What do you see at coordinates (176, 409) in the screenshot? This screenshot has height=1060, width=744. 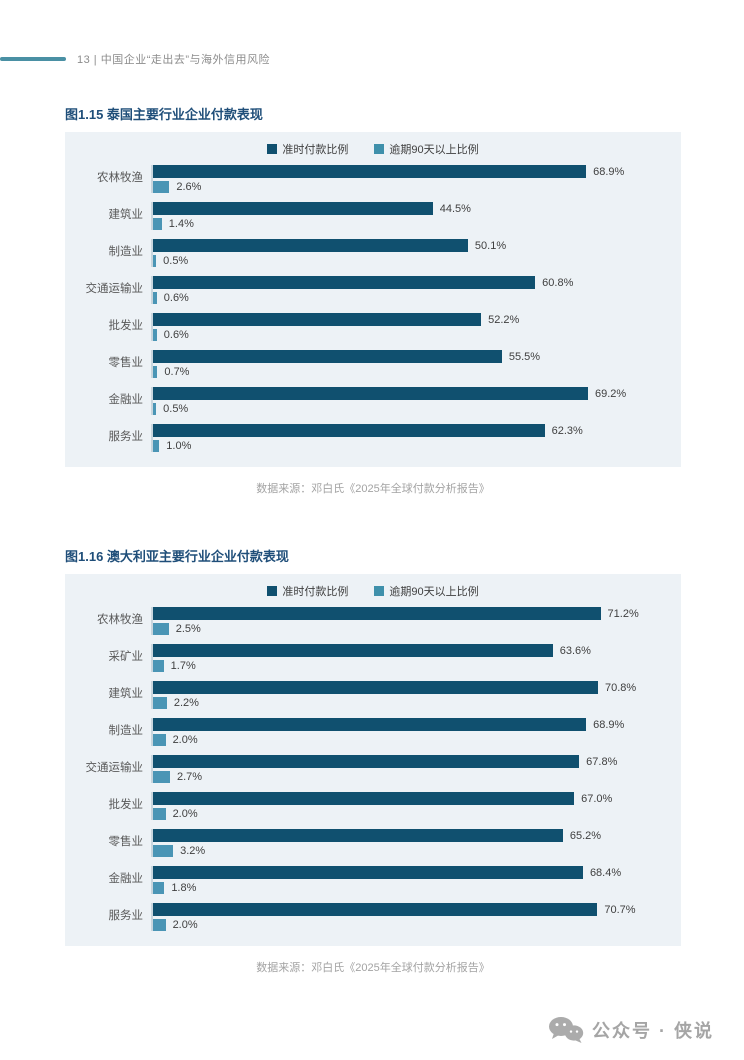 I see `value-label: 0.5%` at bounding box center [176, 409].